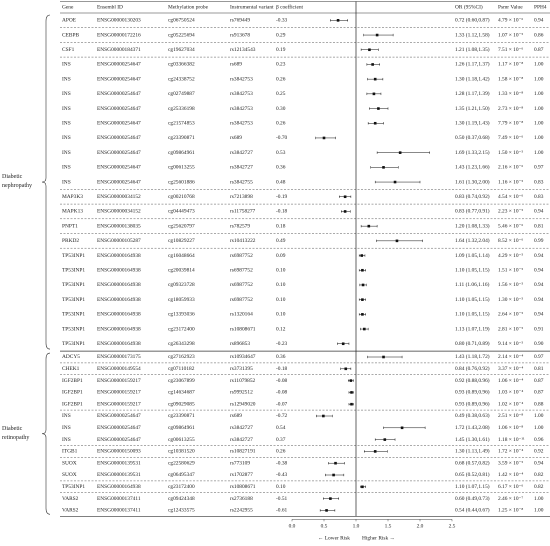  What do you see at coordinates (510, 21) in the screenshot?
I see `cell-psmr: 4.79 × 10⁻⁶` at bounding box center [510, 21].